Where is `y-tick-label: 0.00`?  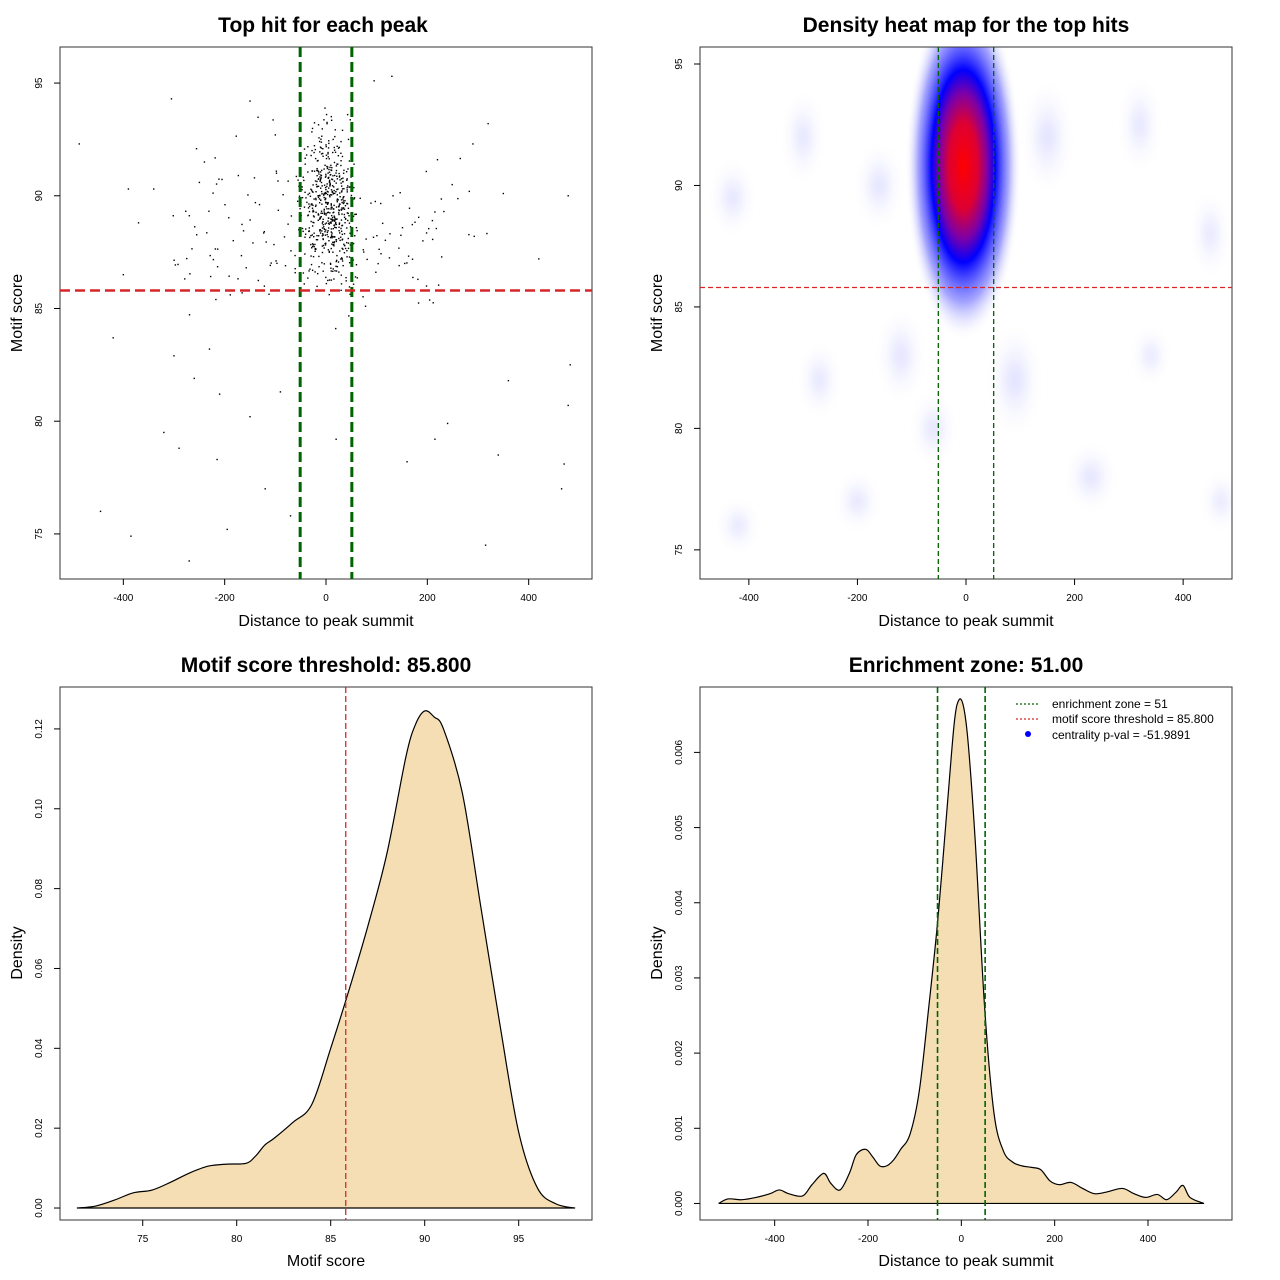 y-tick-label: 0.00 is located at coordinates (39, 1208).